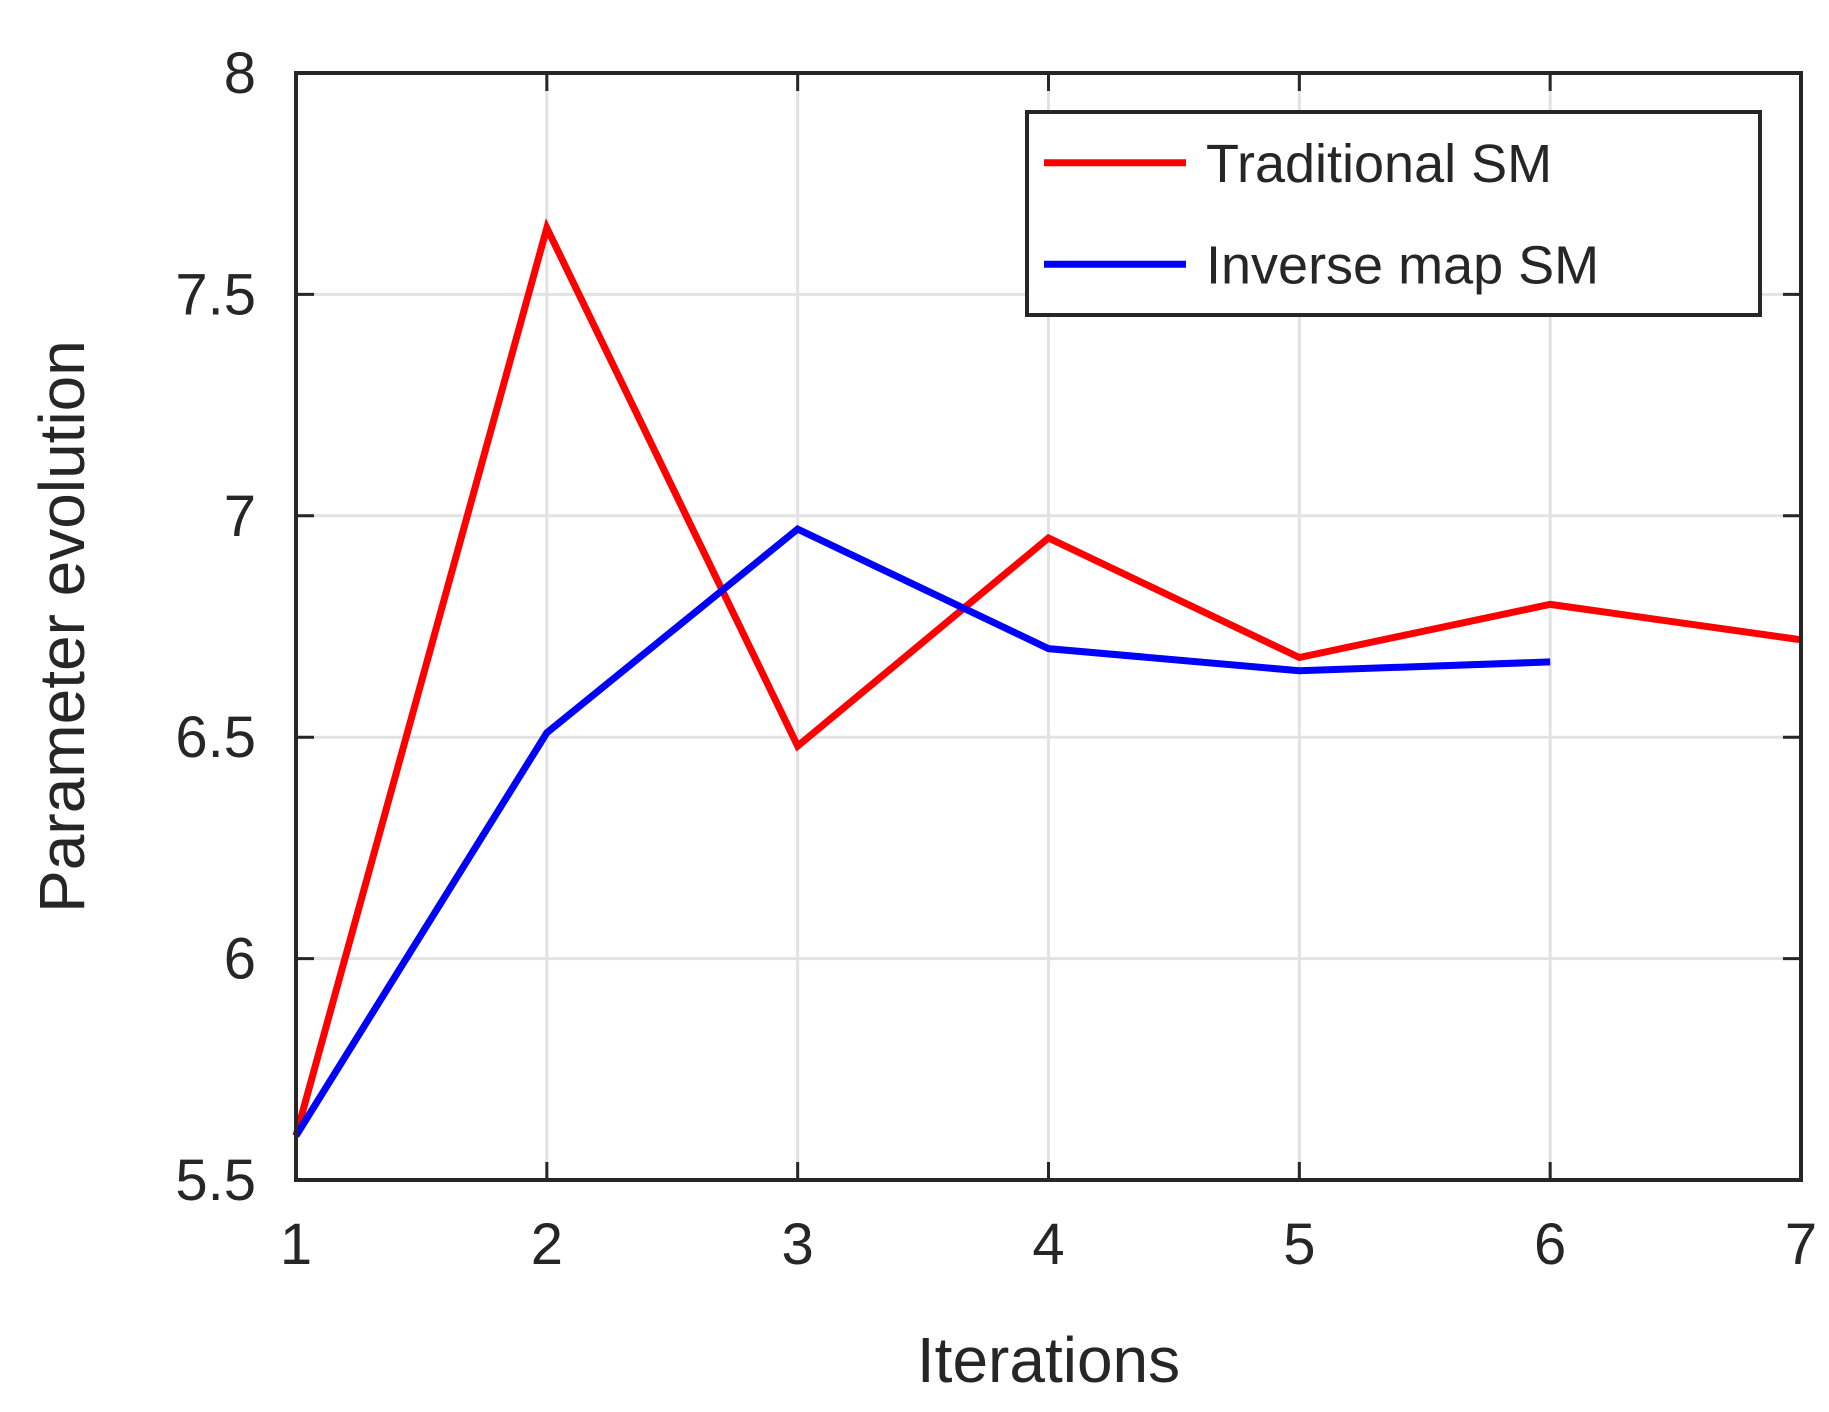 This screenshot has width=1829, height=1412. I want to click on x-tick-label: 5, so click(1299, 1244).